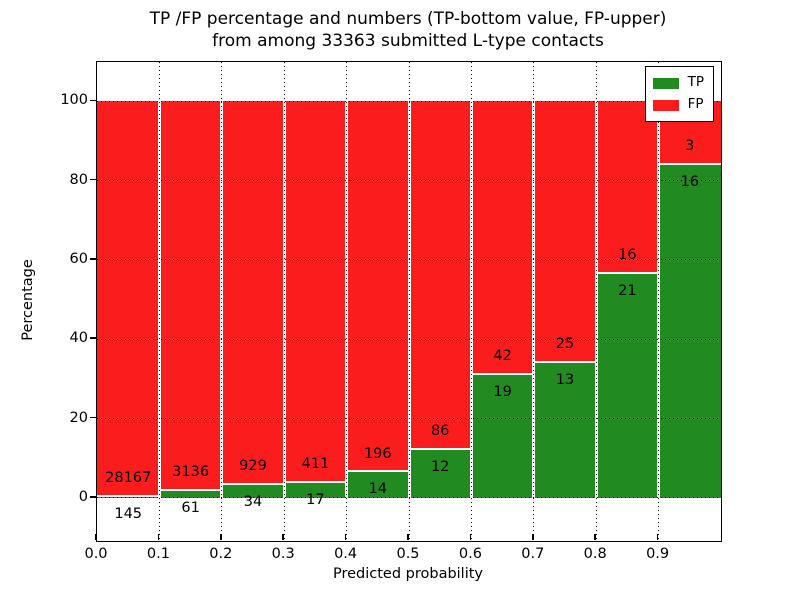  What do you see at coordinates (315, 464) in the screenshot?
I see `fp-count-label: 411` at bounding box center [315, 464].